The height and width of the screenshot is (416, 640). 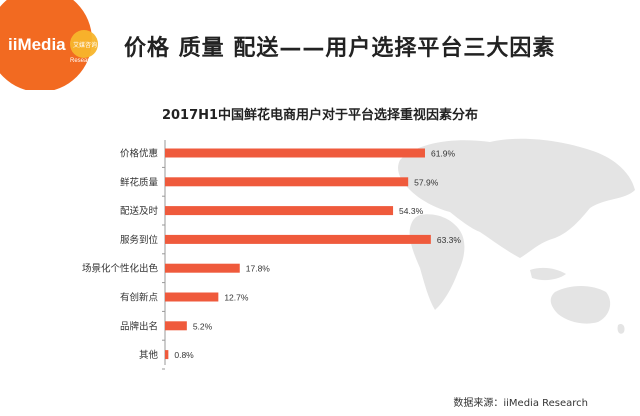 I want to click on category-label: 服务到位, so click(x=139, y=240).